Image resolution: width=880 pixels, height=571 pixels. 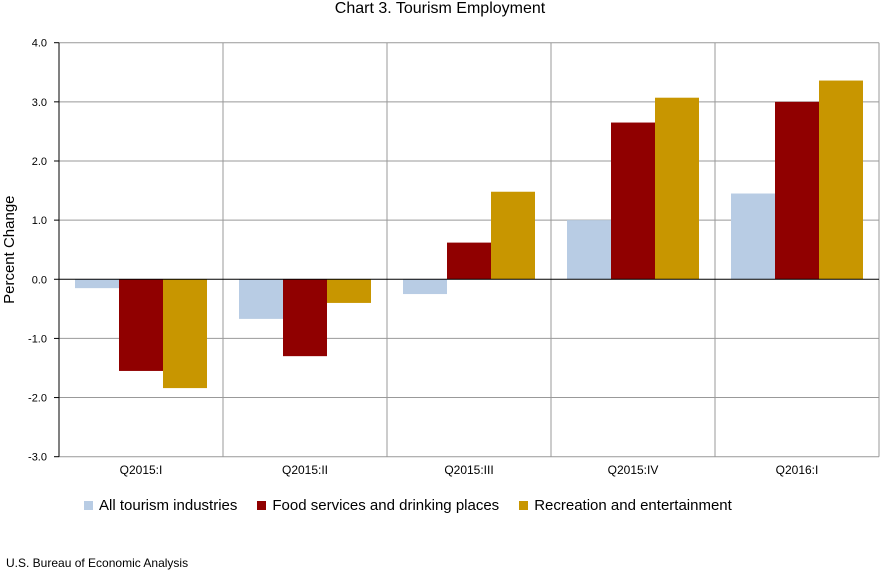 What do you see at coordinates (633, 505) in the screenshot?
I see `legend-label: Recreation and entertainment` at bounding box center [633, 505].